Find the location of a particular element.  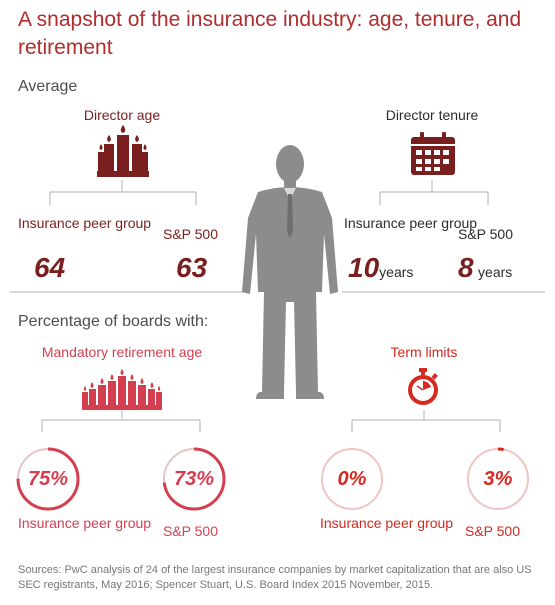

director-tenure-right: 8 years is located at coordinates (485, 268).